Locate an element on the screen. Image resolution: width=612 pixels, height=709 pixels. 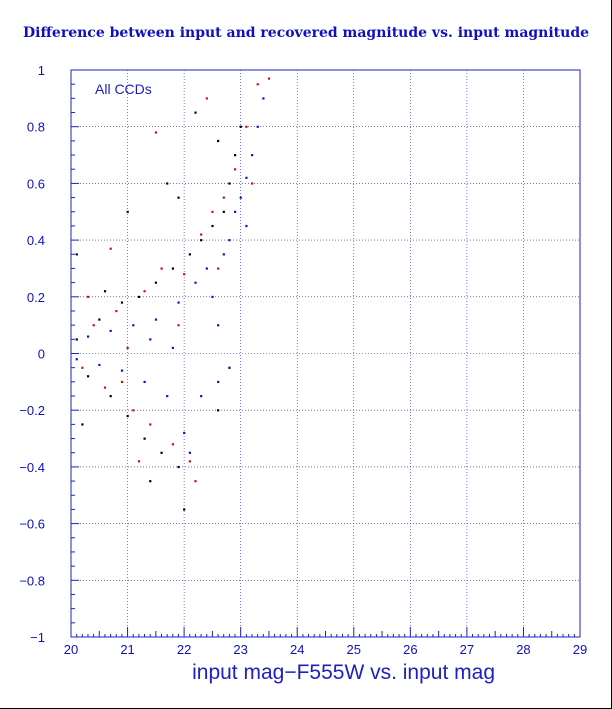
x-tick-label: 22 is located at coordinates (184, 649).